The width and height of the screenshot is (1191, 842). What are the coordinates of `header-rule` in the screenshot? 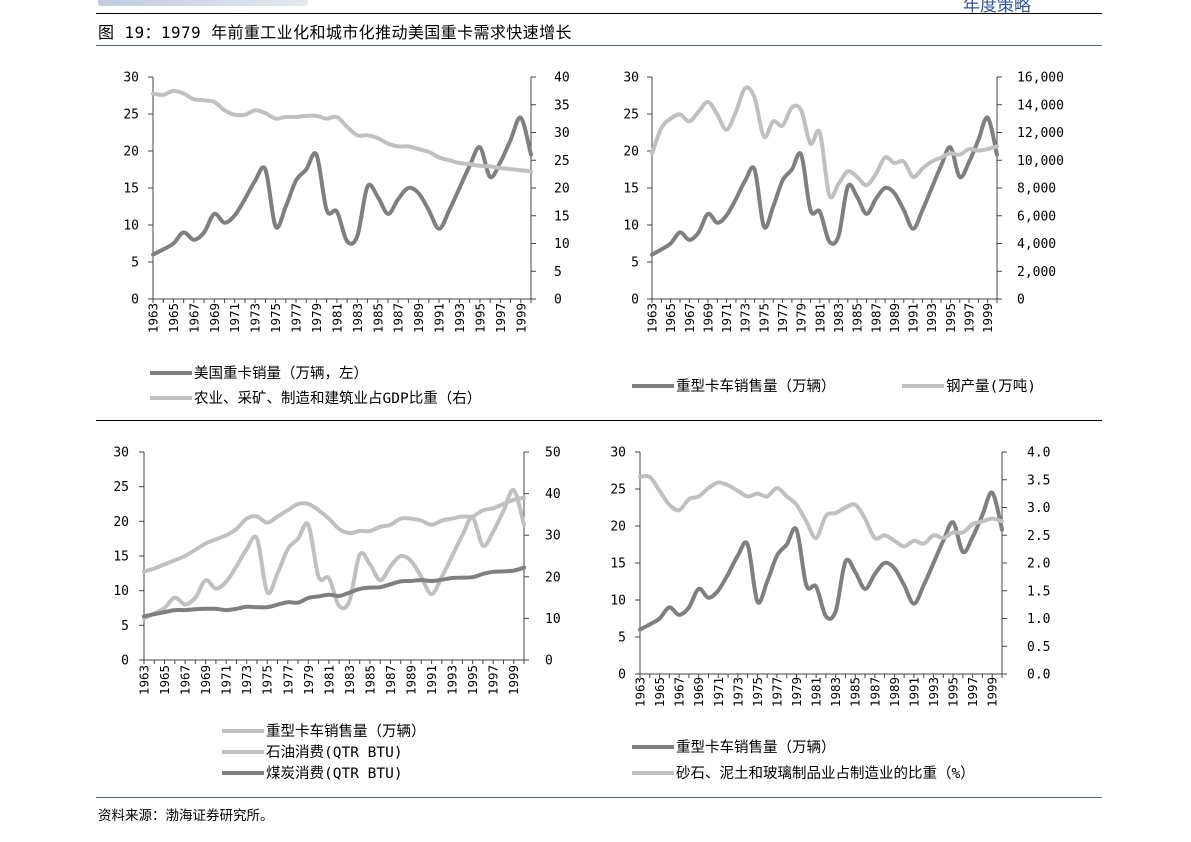 It's located at (599, 13).